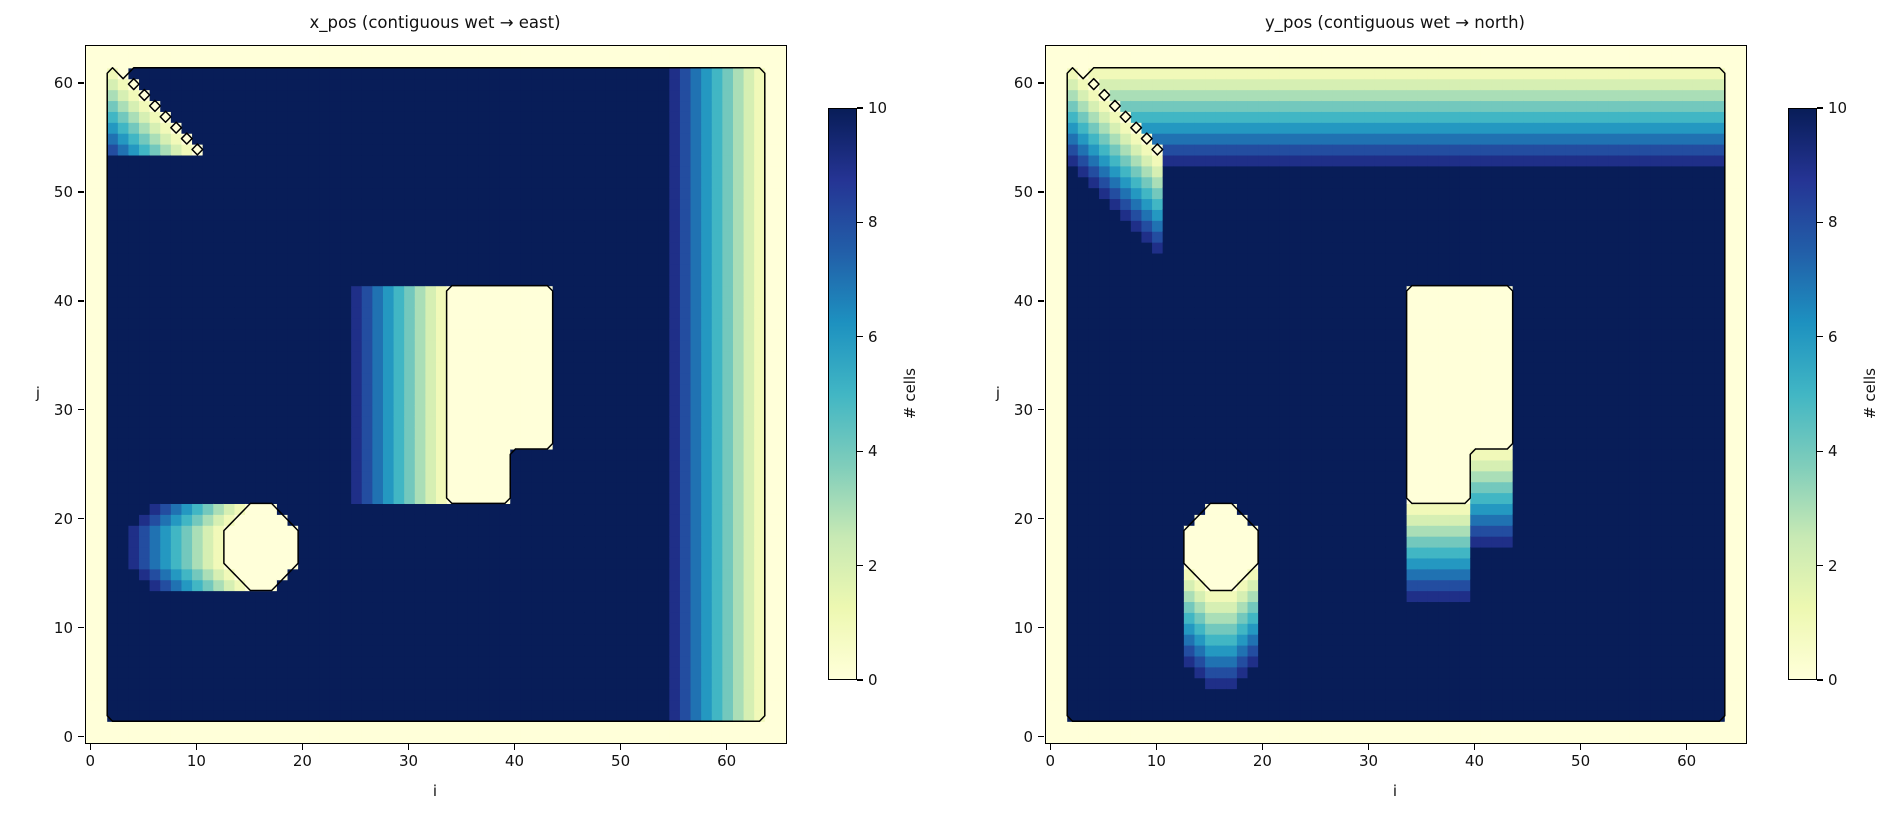  Describe the element at coordinates (1395, 22) in the screenshot. I see `plot-title: y_pos (contiguous wet → north)` at that location.